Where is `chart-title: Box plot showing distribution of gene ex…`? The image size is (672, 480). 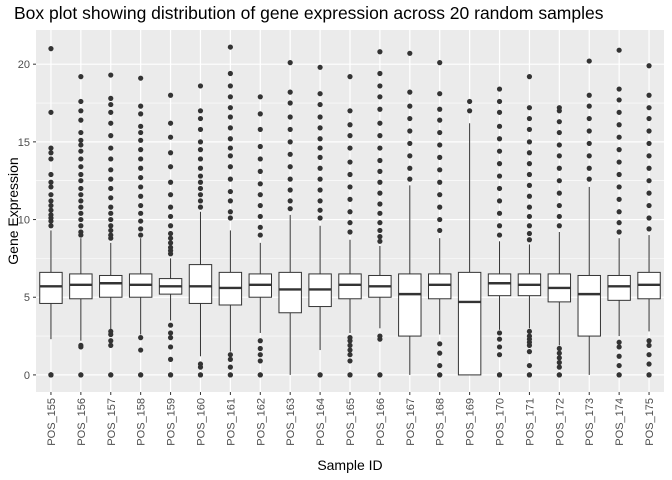
chart-title: Box plot showing distribution of gene ex… is located at coordinates (309, 13).